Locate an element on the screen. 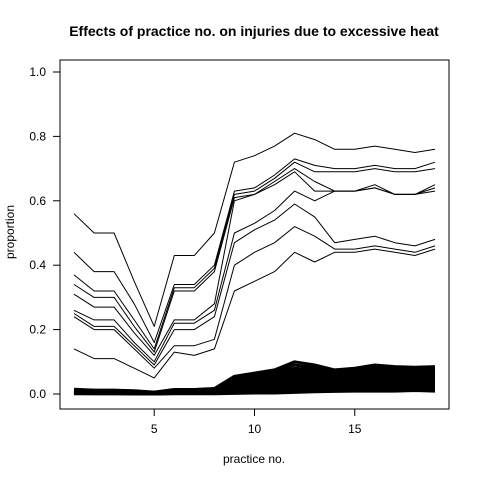 The width and height of the screenshot is (480, 480). y-axis: 0.0 0.2 0.4 0.6 0.8 1.0 is located at coordinates (44, 233).